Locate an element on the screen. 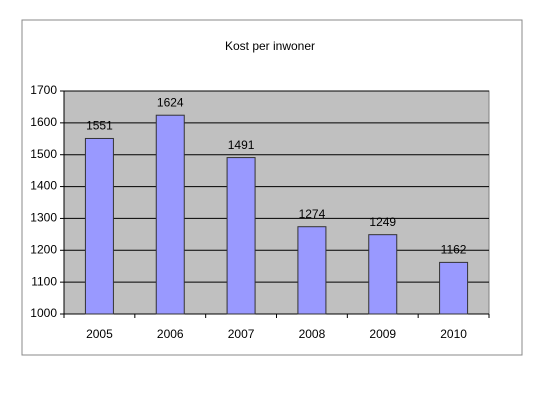  x-tick-label: 2008 is located at coordinates (312, 334).